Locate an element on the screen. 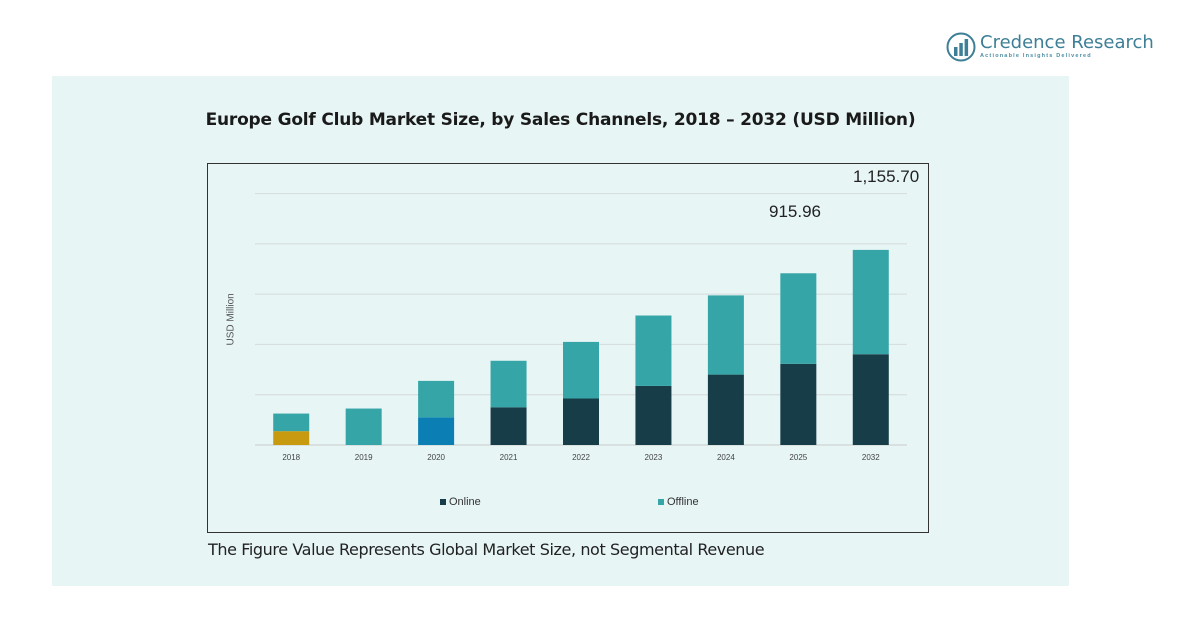 The image size is (1202, 642). x-tick-label-2020: 2020 is located at coordinates (436, 457).